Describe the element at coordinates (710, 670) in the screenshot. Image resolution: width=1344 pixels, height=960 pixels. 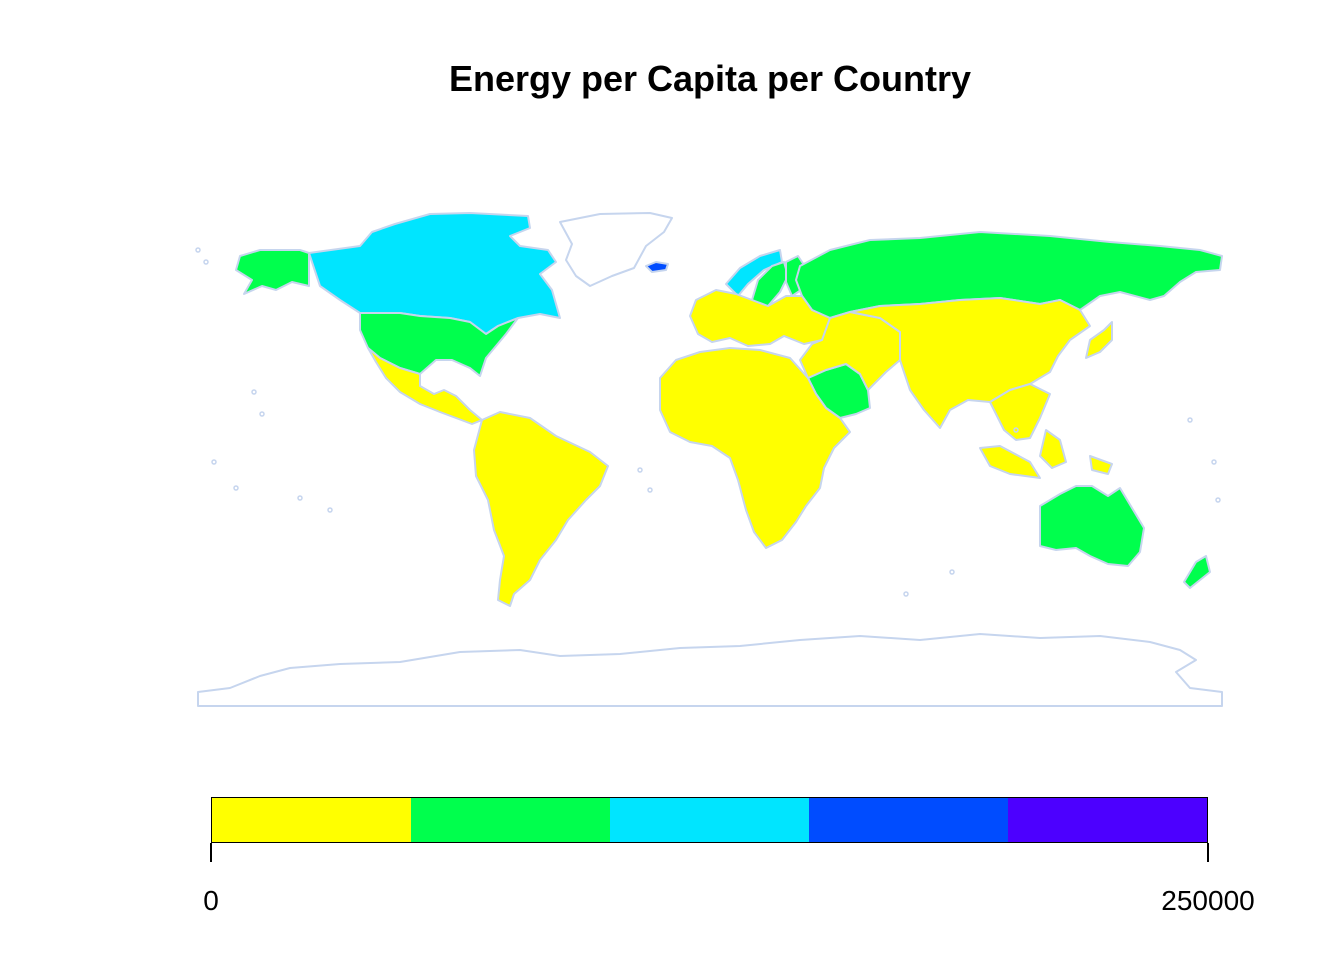
I see `region-antarctica` at that location.